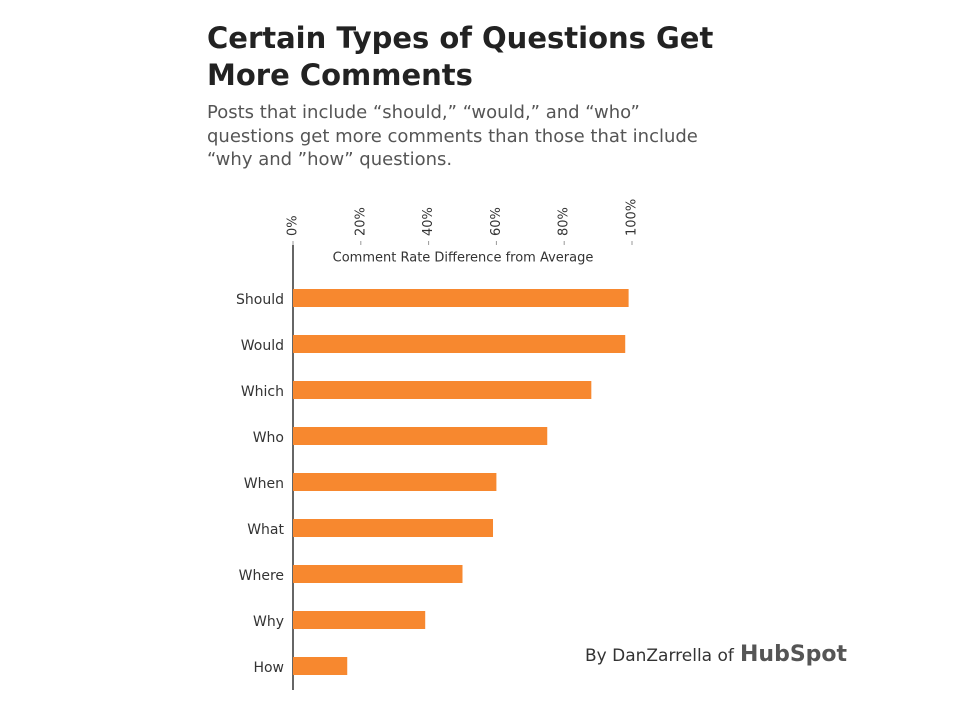 The width and height of the screenshot is (960, 720). Describe the element at coordinates (261, 576) in the screenshot. I see `y-tick-label: Where` at that location.